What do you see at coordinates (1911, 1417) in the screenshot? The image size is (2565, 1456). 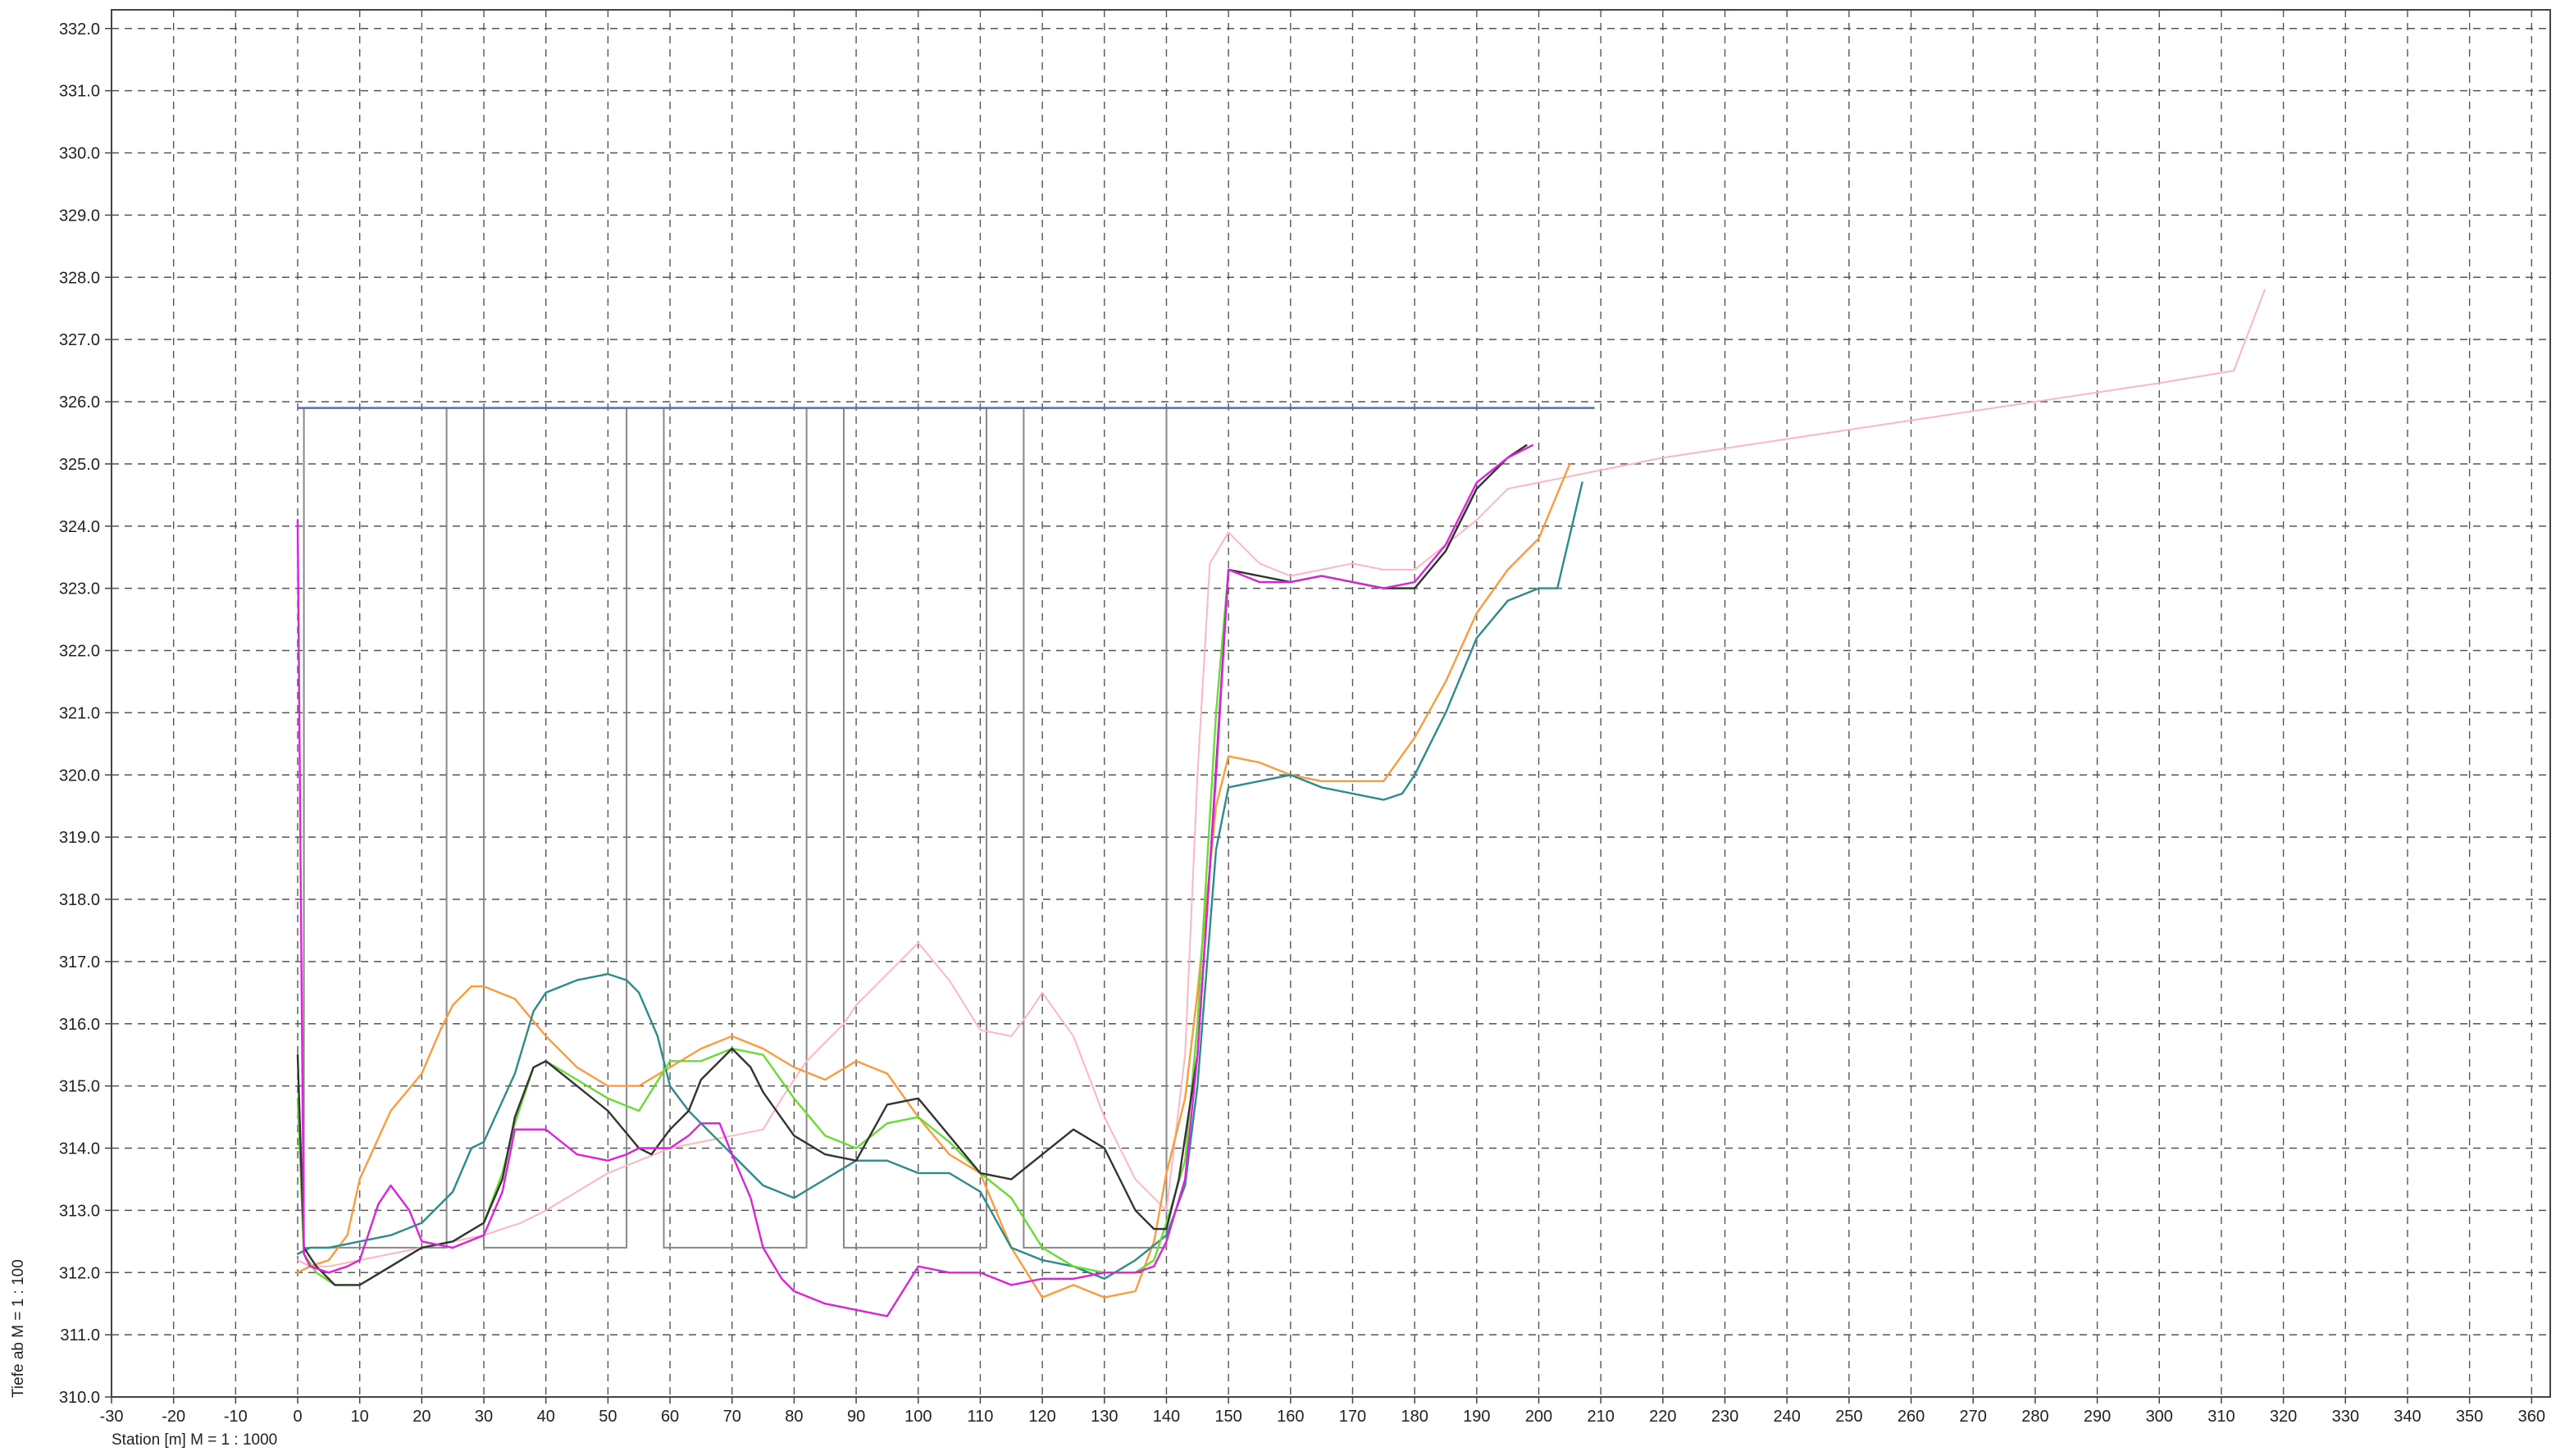 I see `x-tick-label: 260` at bounding box center [1911, 1417].